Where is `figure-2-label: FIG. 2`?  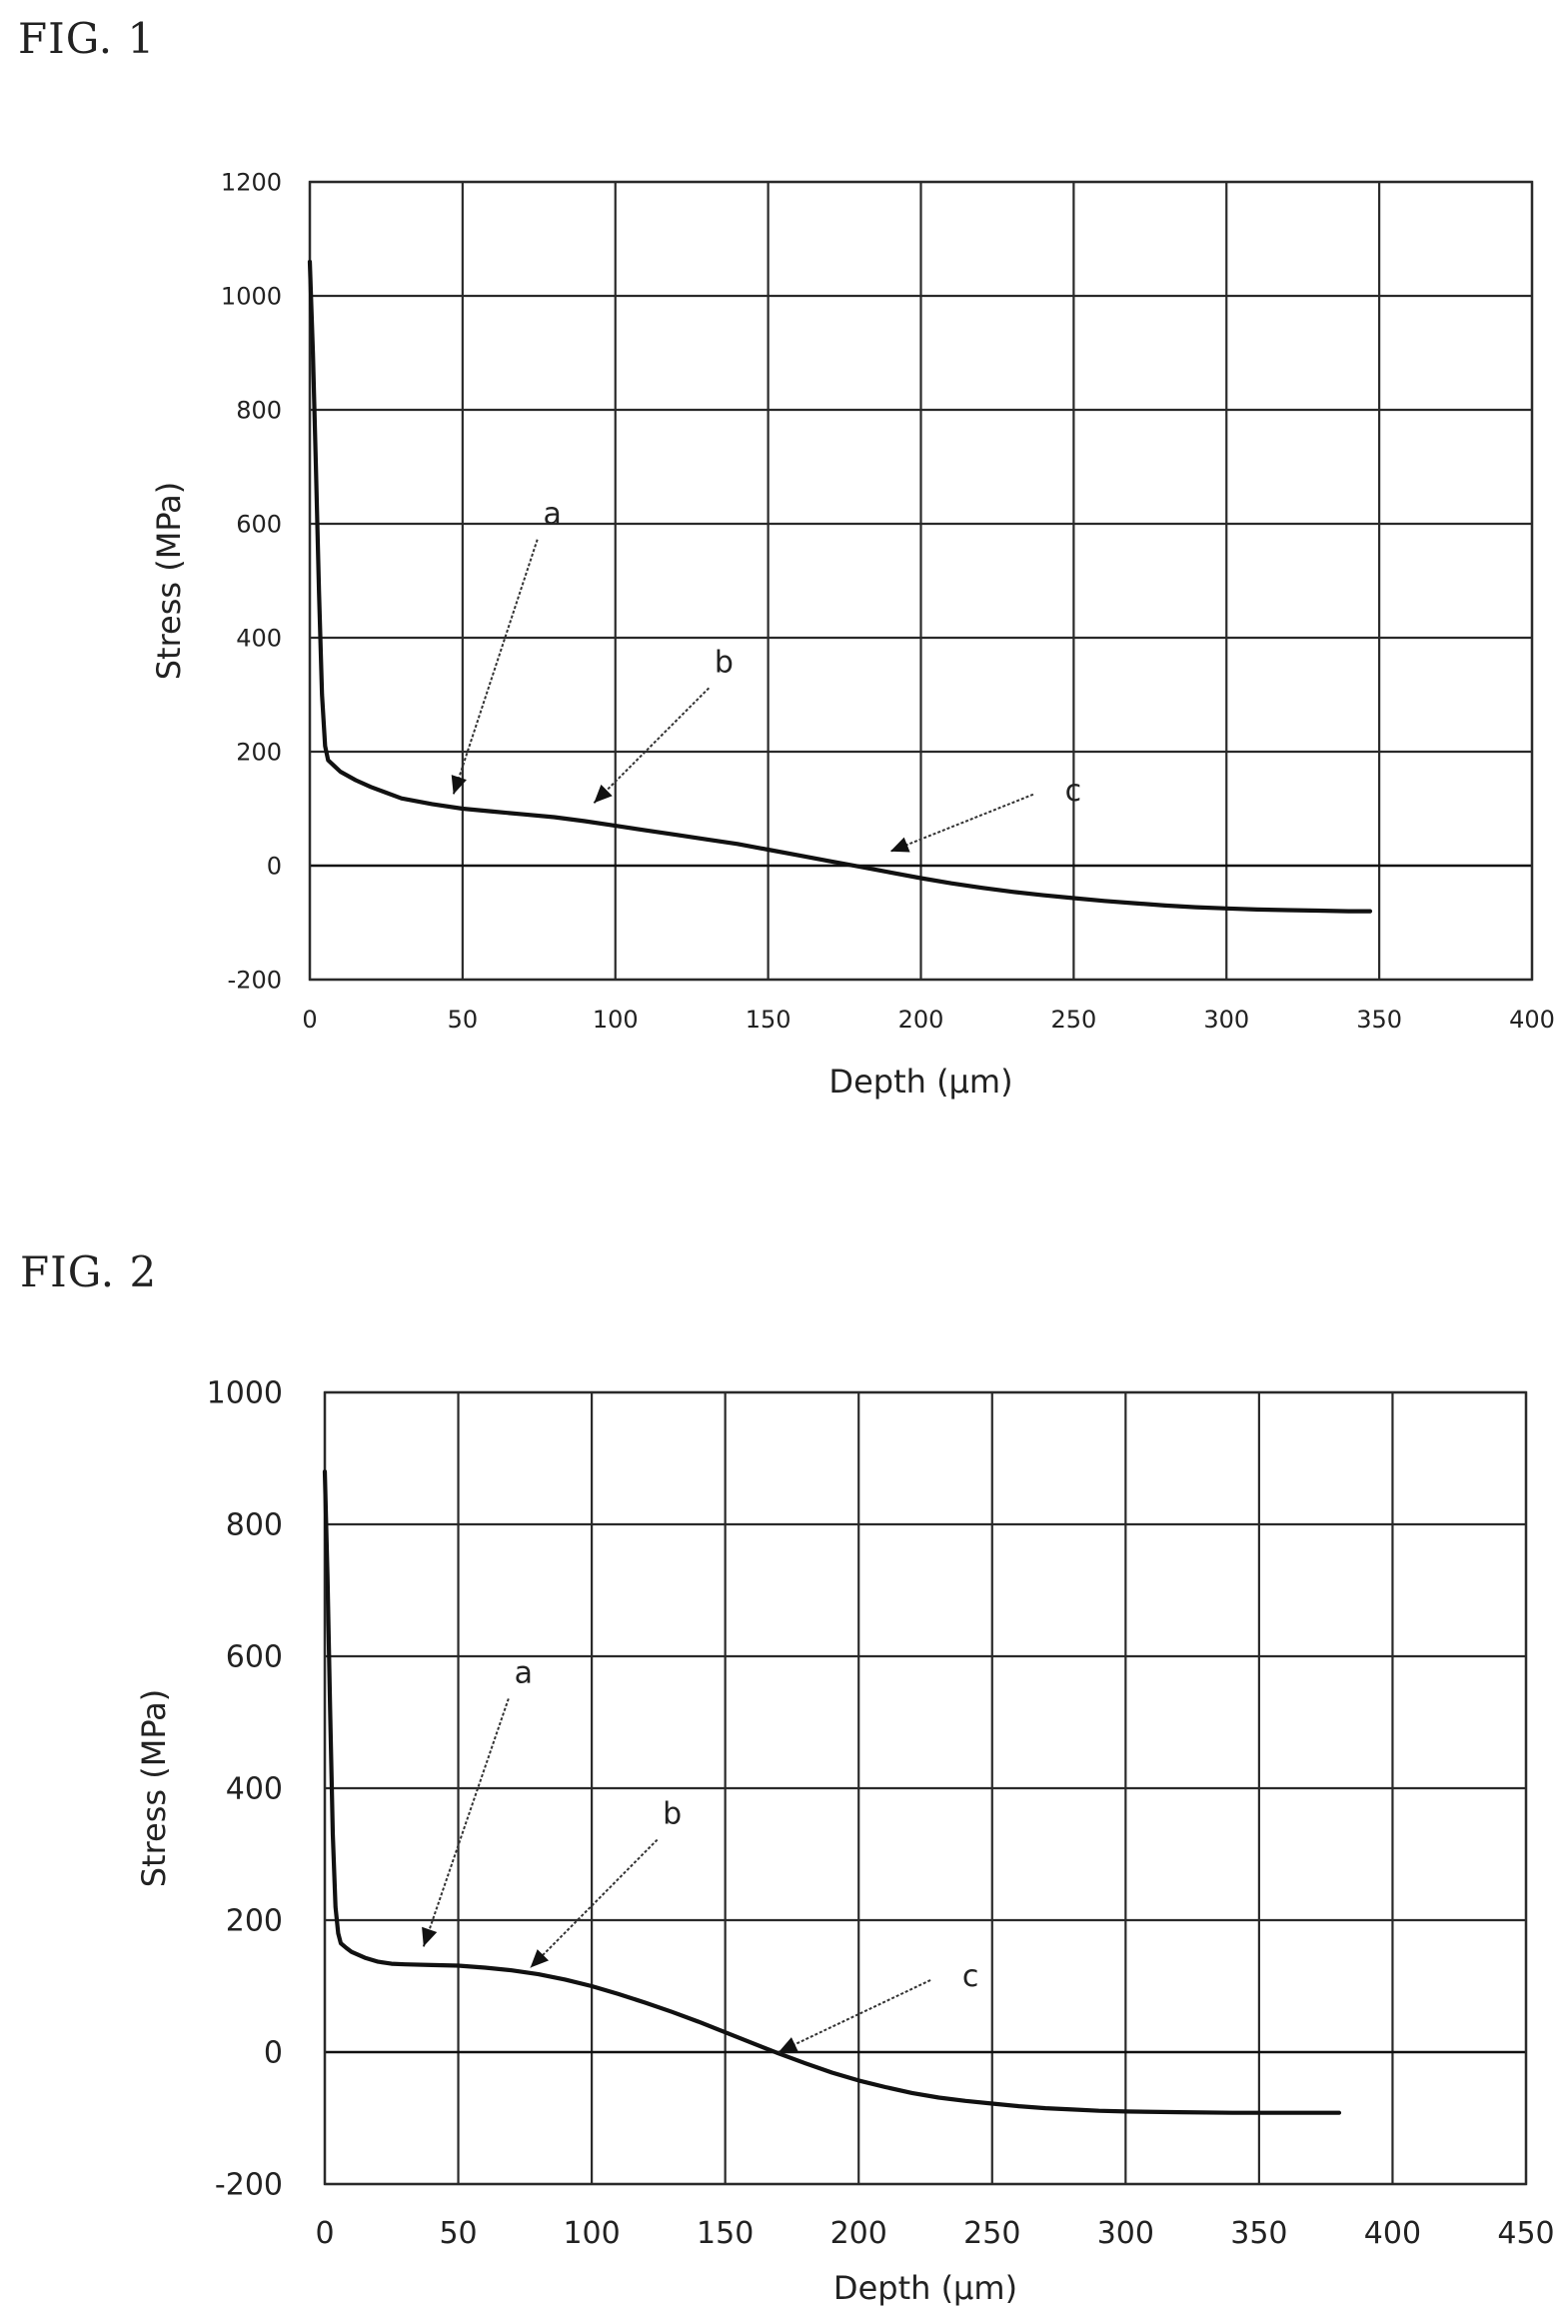 figure-2-label: FIG. 2 is located at coordinates (89, 1271).